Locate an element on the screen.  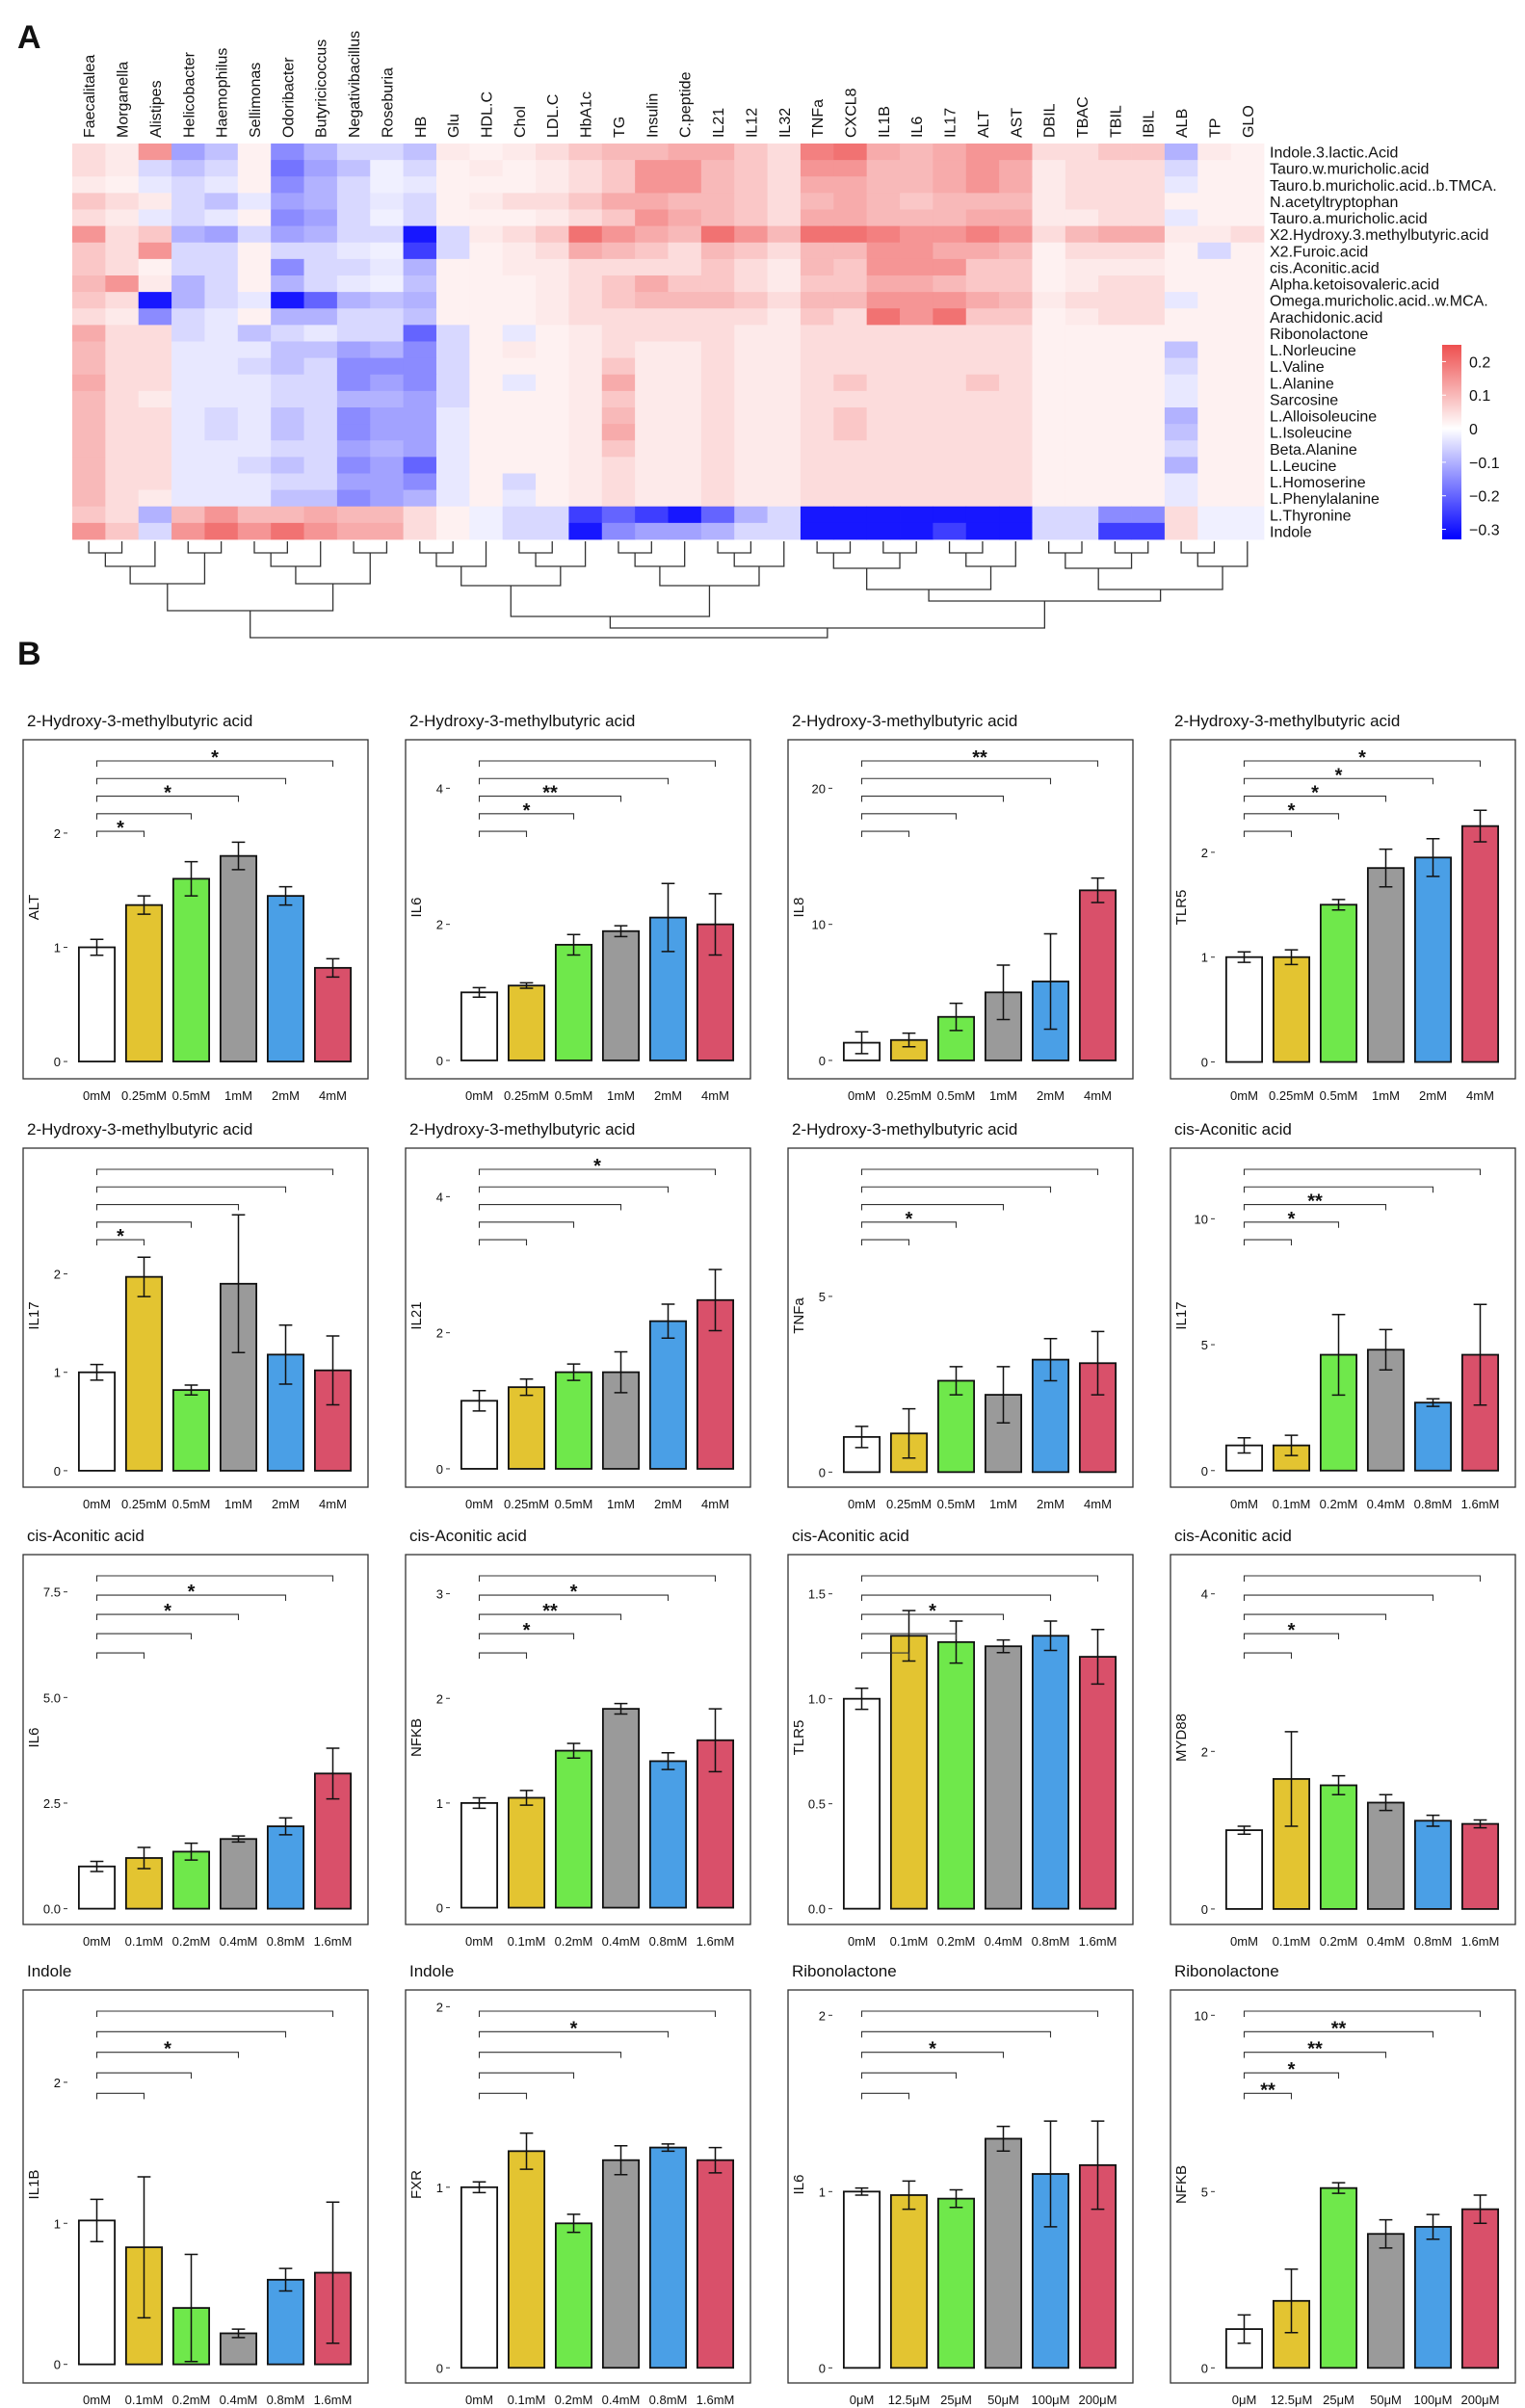
y-tick-label: 5 is located at coordinates (822, 1297).